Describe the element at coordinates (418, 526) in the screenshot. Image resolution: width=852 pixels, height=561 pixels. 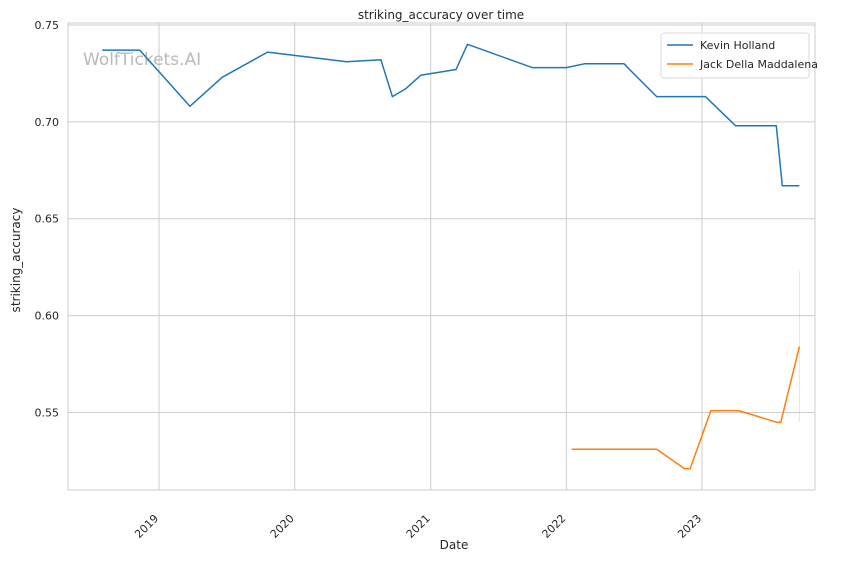
I see `x-tick-label: 2021` at that location.